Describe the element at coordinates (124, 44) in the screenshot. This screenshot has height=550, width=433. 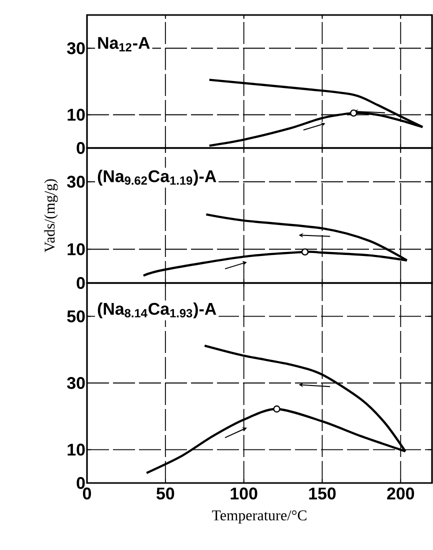
I see `text: Na$_{12}$-A` at that location.